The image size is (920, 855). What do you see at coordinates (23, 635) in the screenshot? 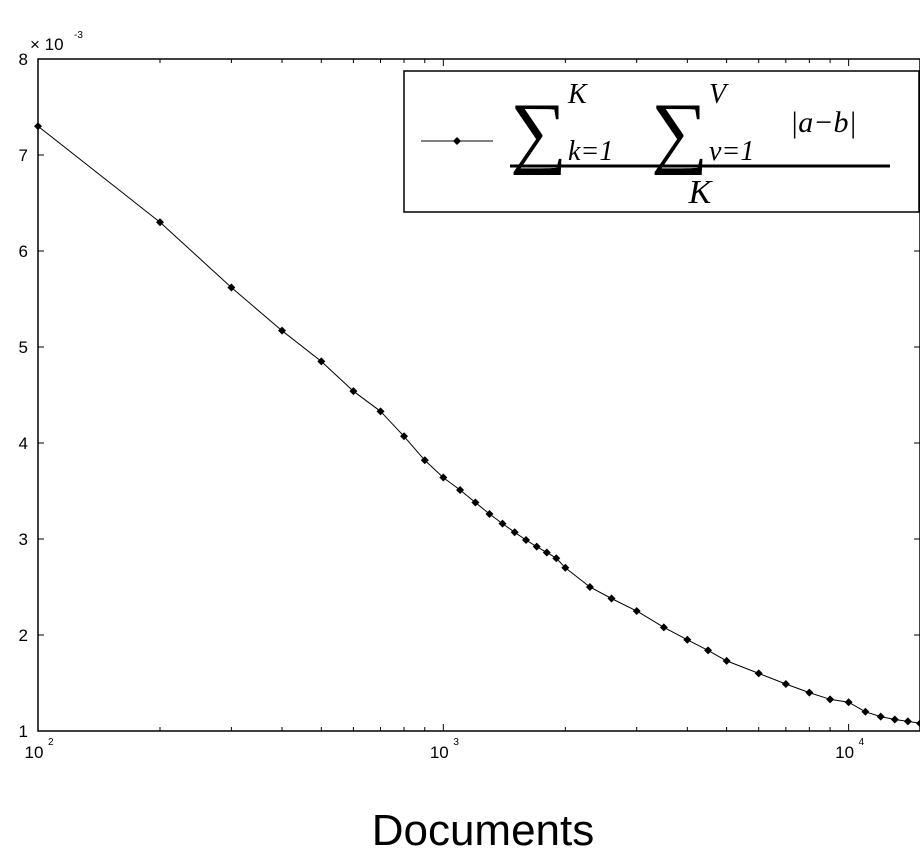
I see `y-tick-label: 2` at bounding box center [23, 635].